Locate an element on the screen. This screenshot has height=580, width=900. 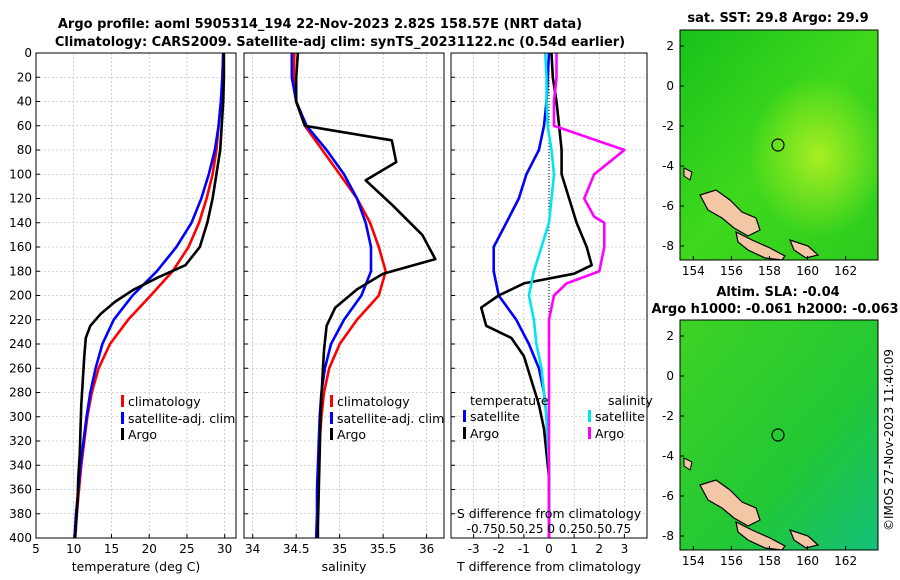
x-tick-label: -3 is located at coordinates (474, 549).